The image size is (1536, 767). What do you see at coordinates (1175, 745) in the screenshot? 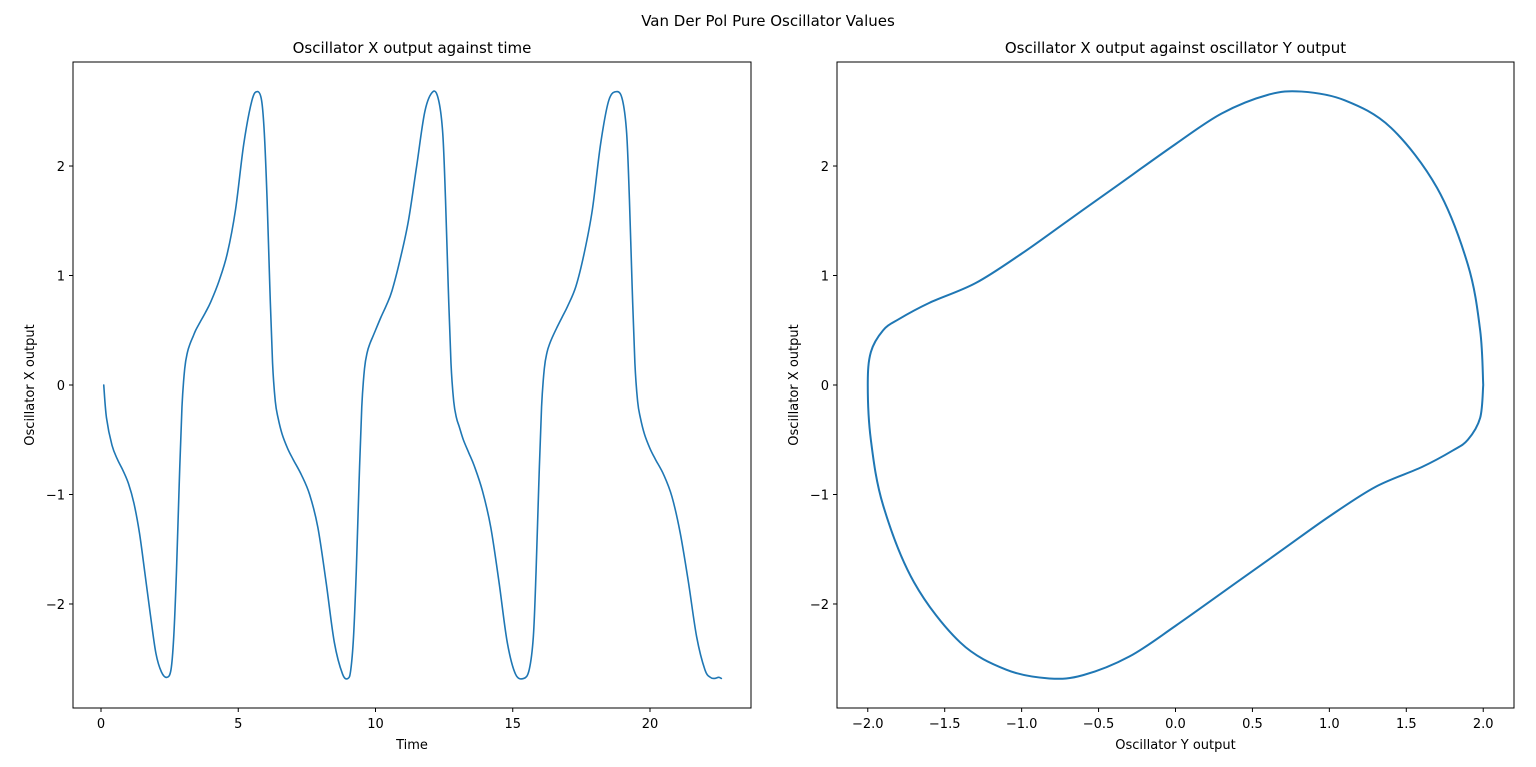
I see `x-axis-label: Oscillator Y output` at bounding box center [1175, 745].